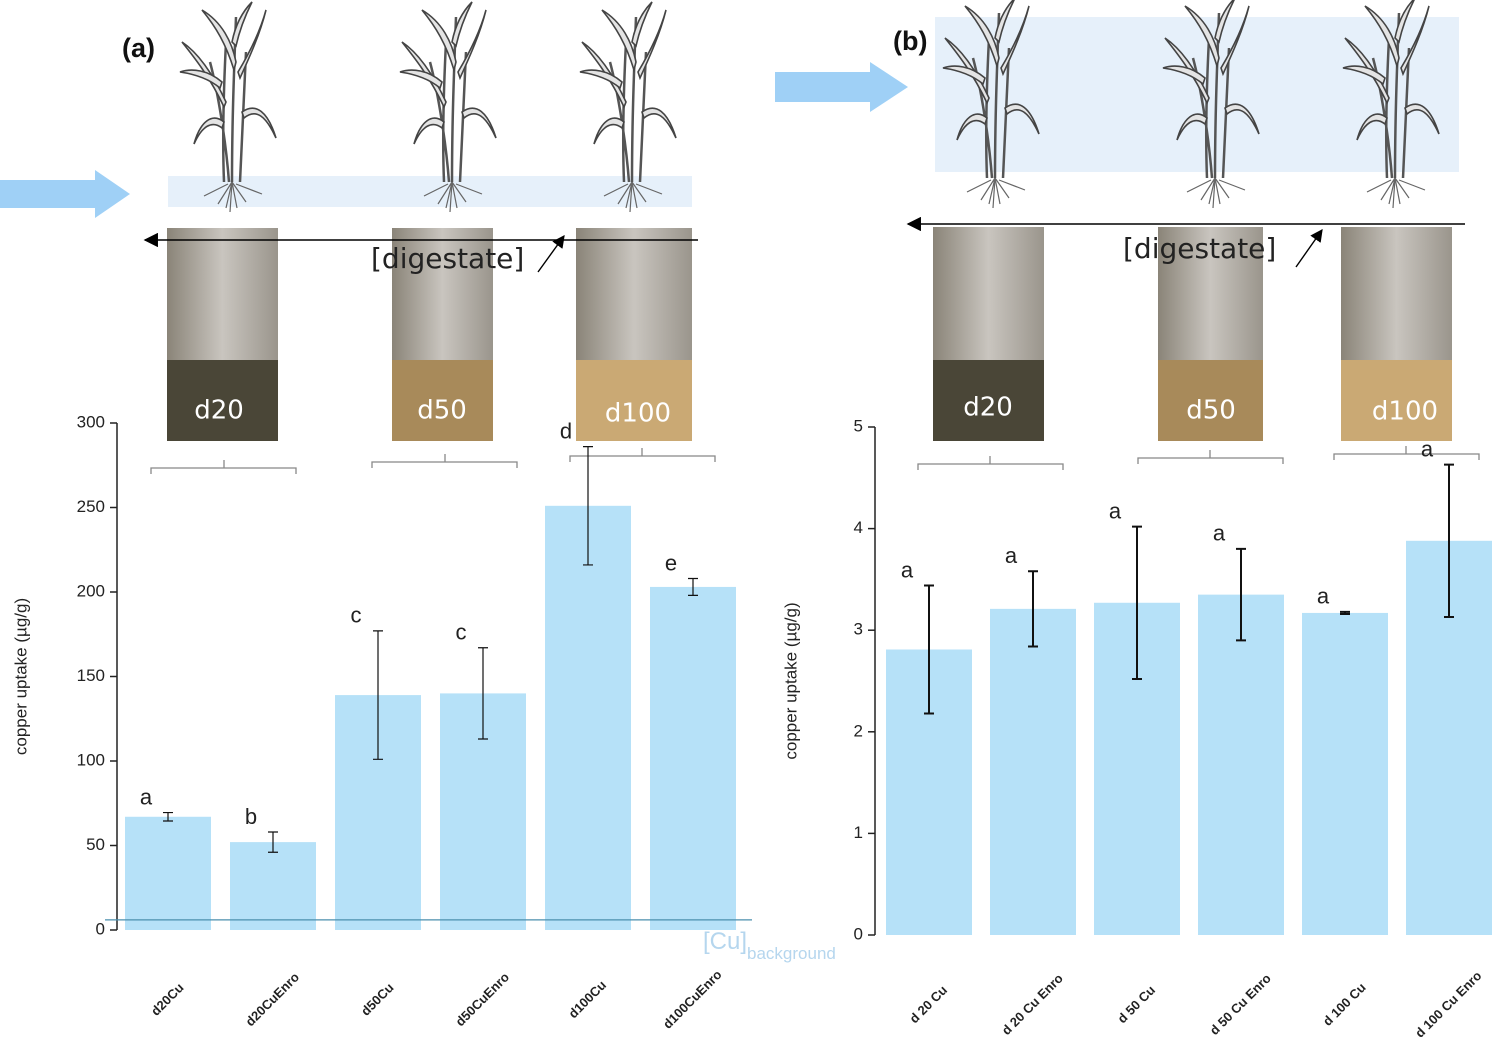 The height and width of the screenshot is (1045, 1495). I want to click on y-tick-label: 150, so click(91, 675).